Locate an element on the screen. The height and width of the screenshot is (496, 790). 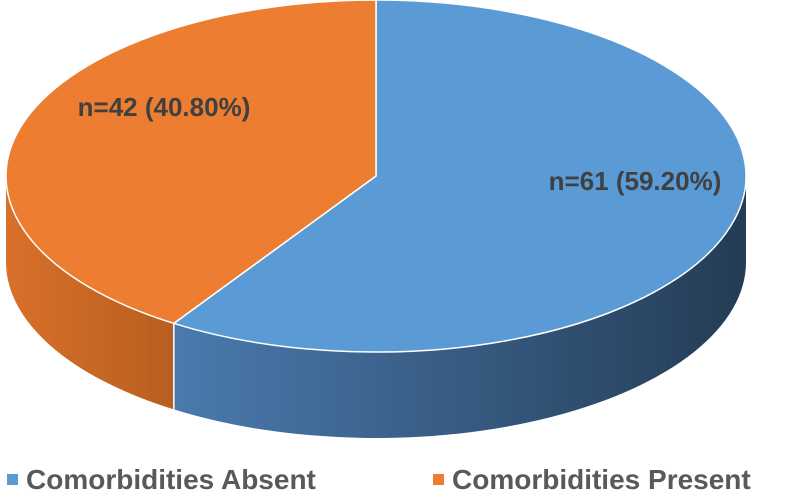
legend-item-absent: Comorbidities Absent is located at coordinates (161, 479).